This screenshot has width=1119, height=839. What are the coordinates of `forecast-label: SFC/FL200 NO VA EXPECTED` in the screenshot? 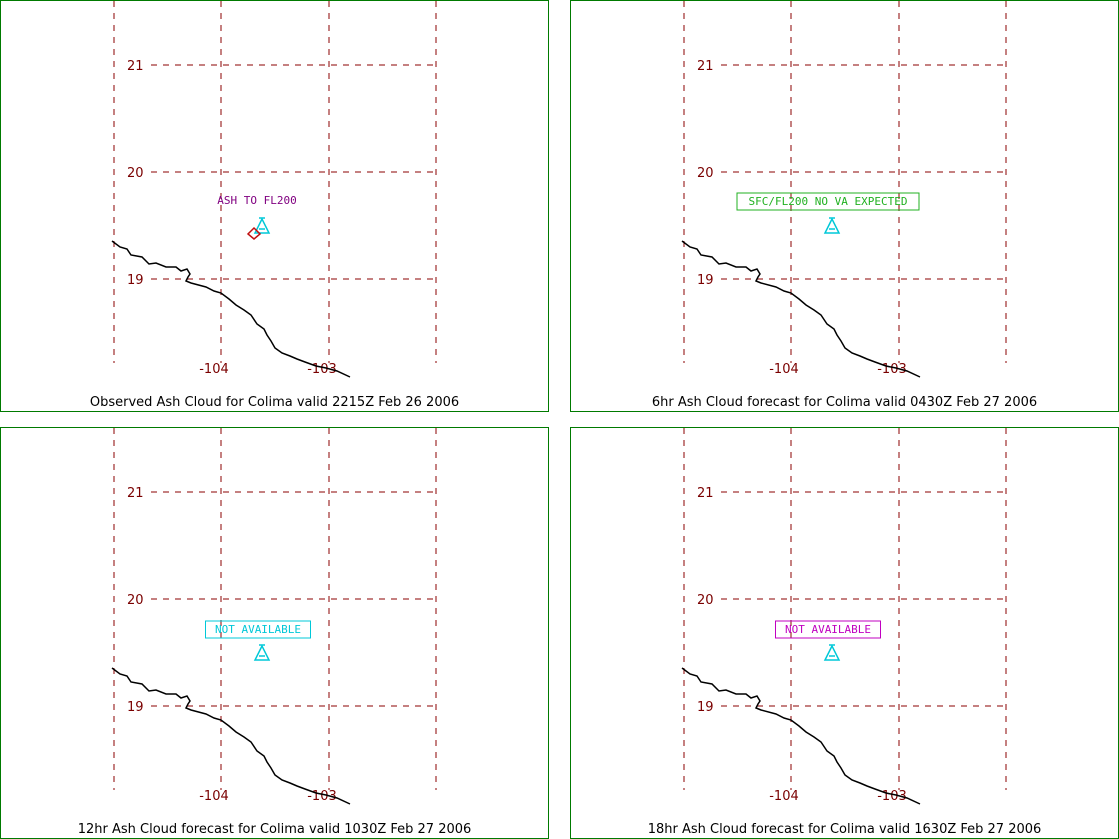 It's located at (828, 201).